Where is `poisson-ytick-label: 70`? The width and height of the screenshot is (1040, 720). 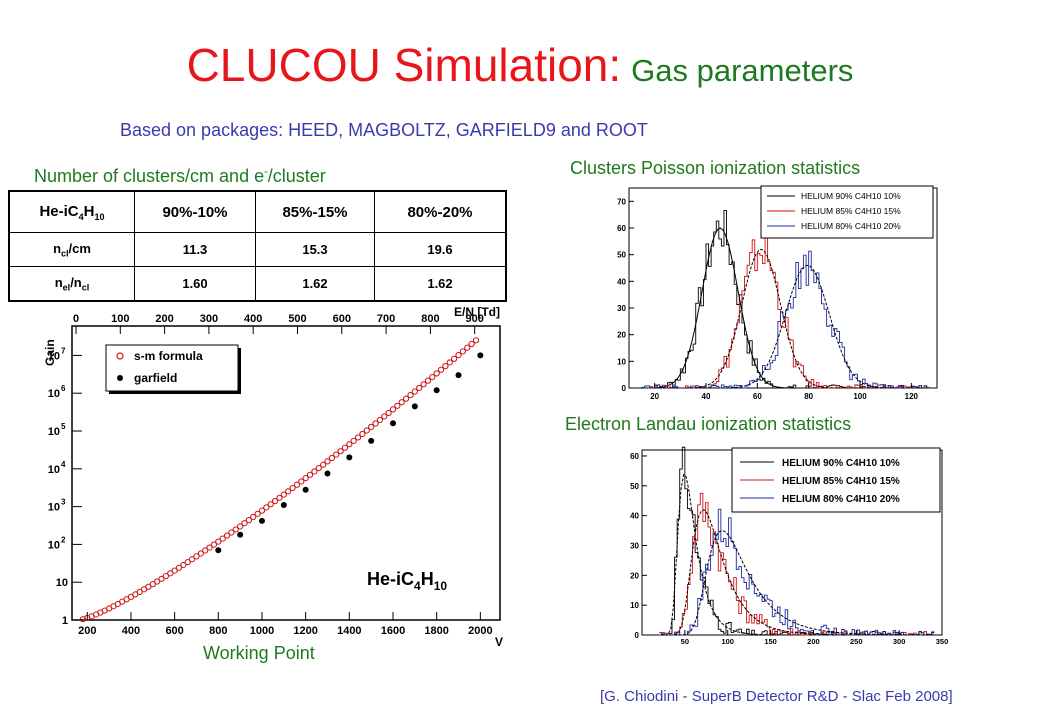 poisson-ytick-label: 70 is located at coordinates (621, 201).